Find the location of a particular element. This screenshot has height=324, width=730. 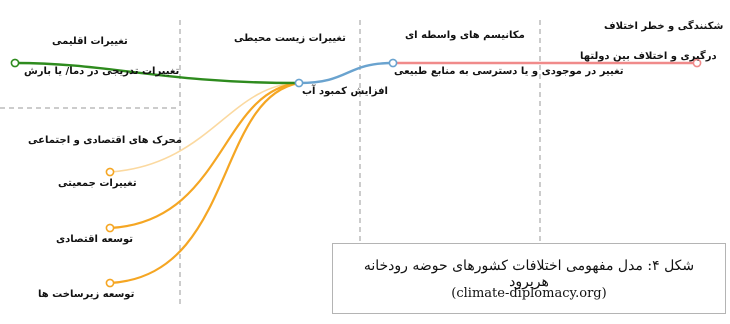

link-mechanism is located at coordinates (346, 73).